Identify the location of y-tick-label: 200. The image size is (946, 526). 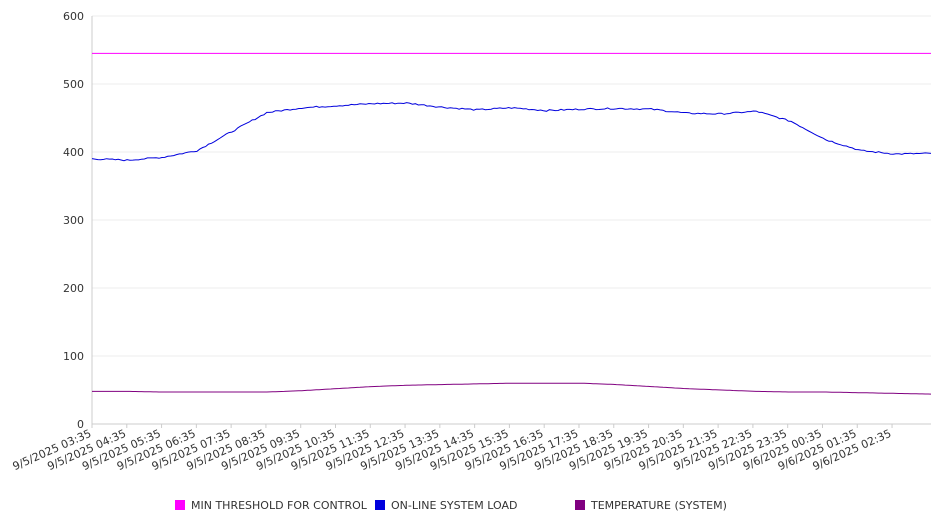
(73, 288).